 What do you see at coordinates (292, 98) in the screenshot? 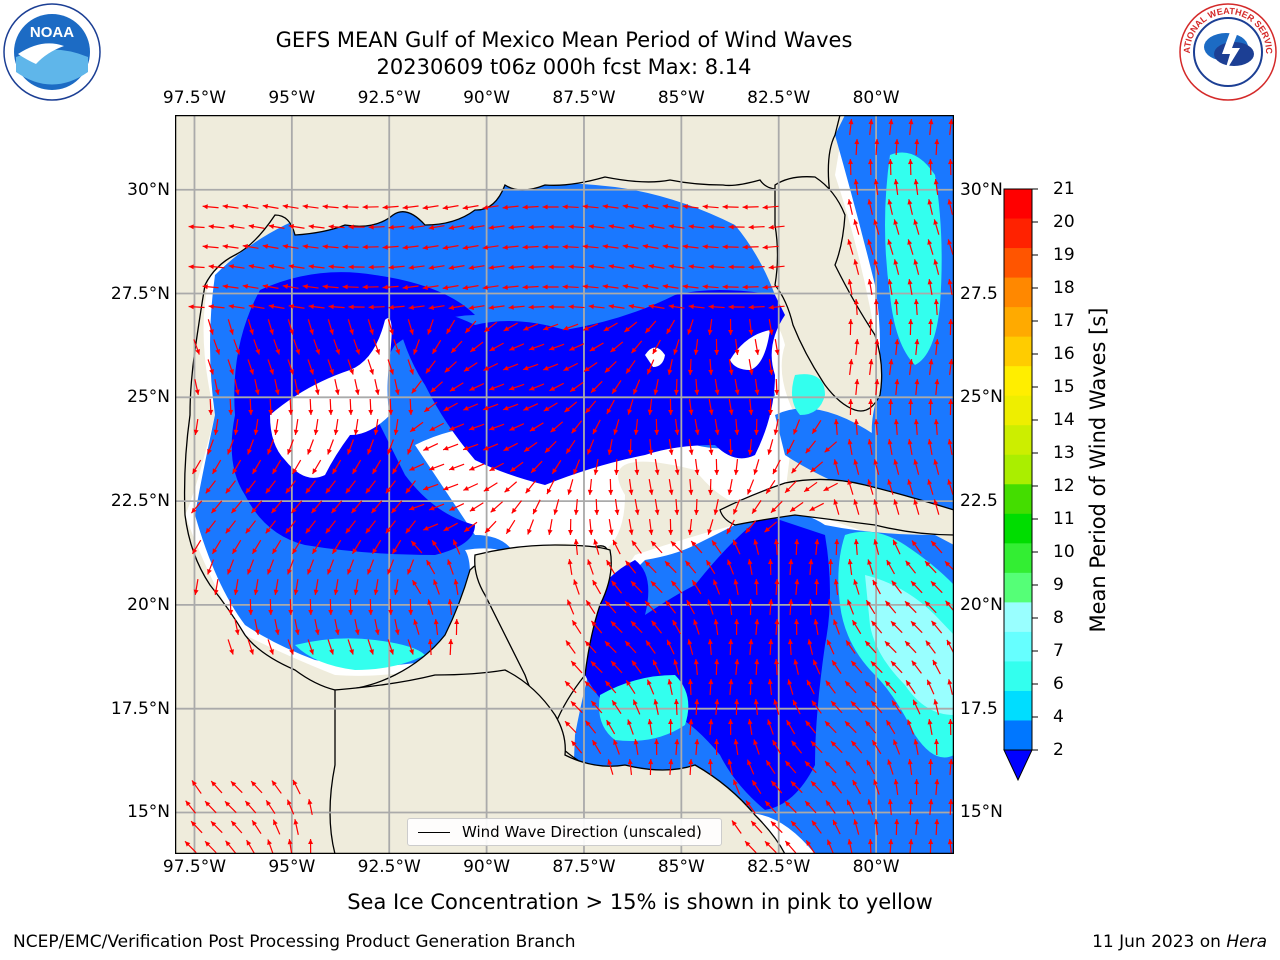
I see `lon-tick-top: 95°W` at bounding box center [292, 98].